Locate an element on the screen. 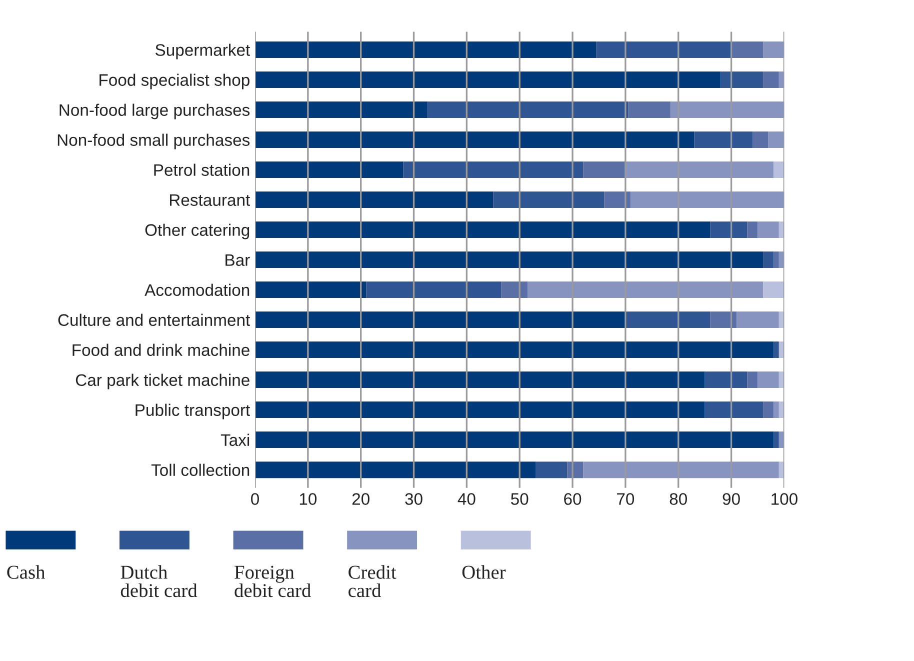 The image size is (914, 661). x-tick-label: 0 is located at coordinates (255, 499).